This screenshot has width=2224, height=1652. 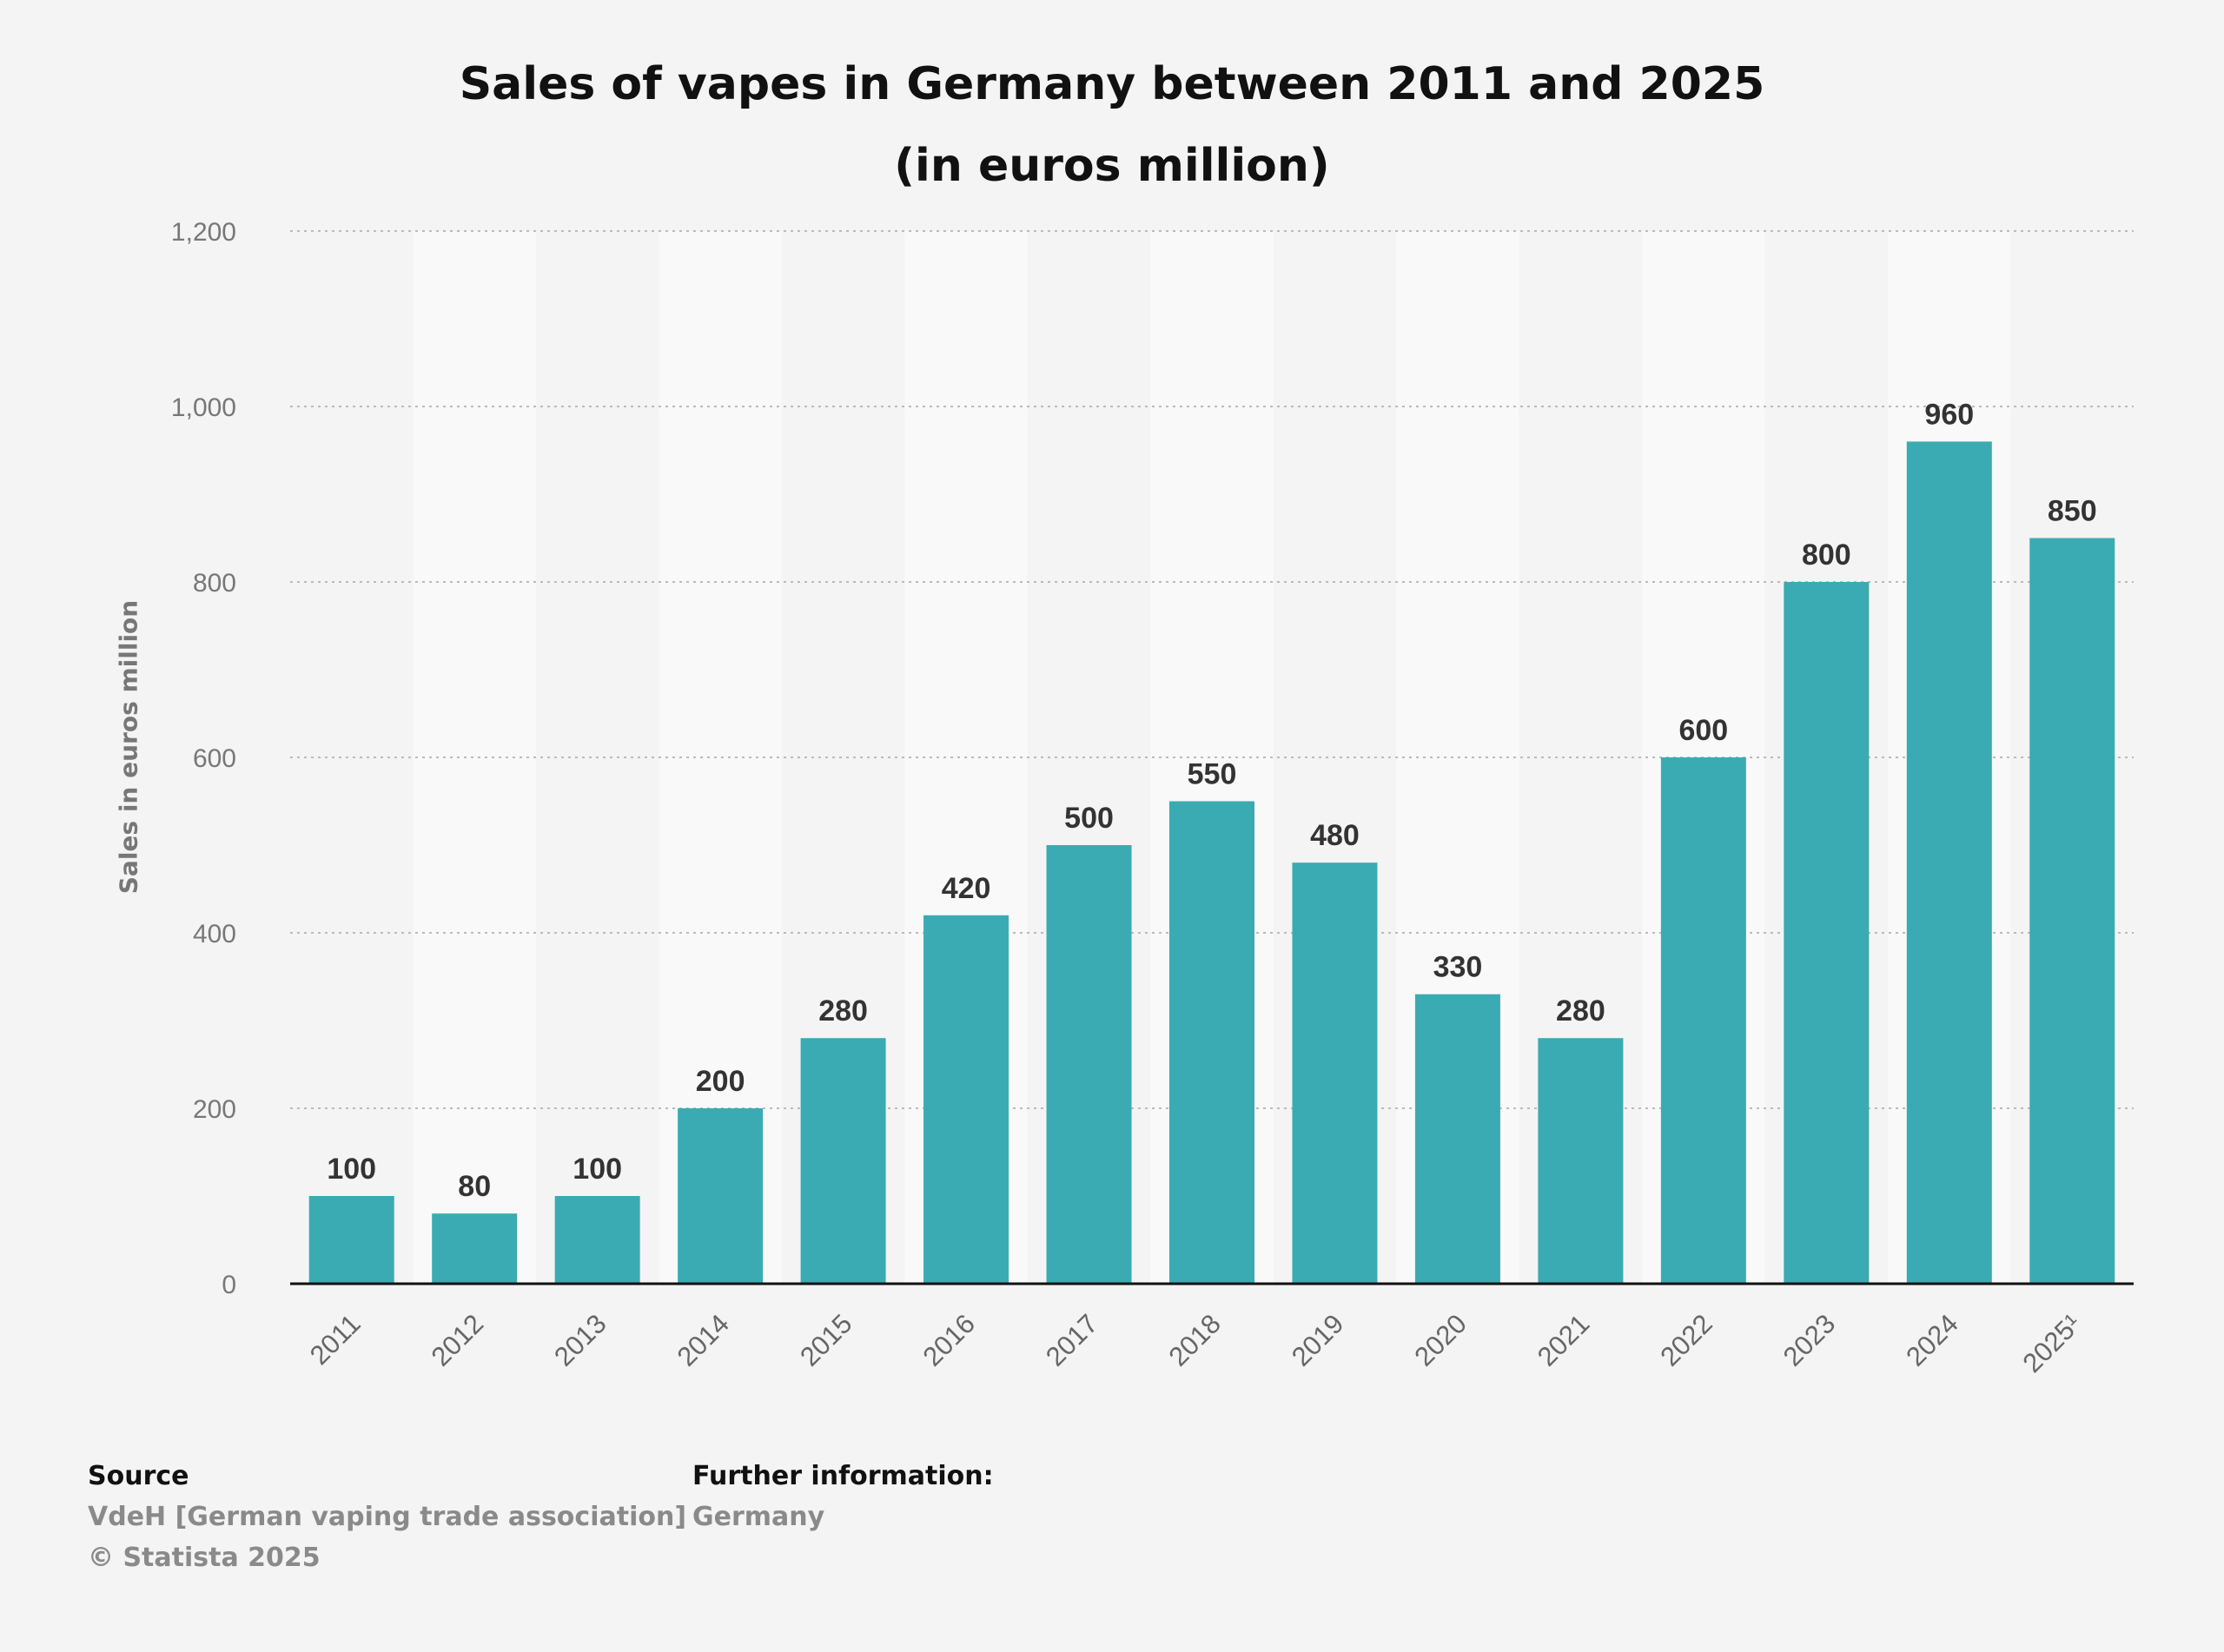 What do you see at coordinates (1440, 1340) in the screenshot?
I see `x-tick-label: 2020` at bounding box center [1440, 1340].